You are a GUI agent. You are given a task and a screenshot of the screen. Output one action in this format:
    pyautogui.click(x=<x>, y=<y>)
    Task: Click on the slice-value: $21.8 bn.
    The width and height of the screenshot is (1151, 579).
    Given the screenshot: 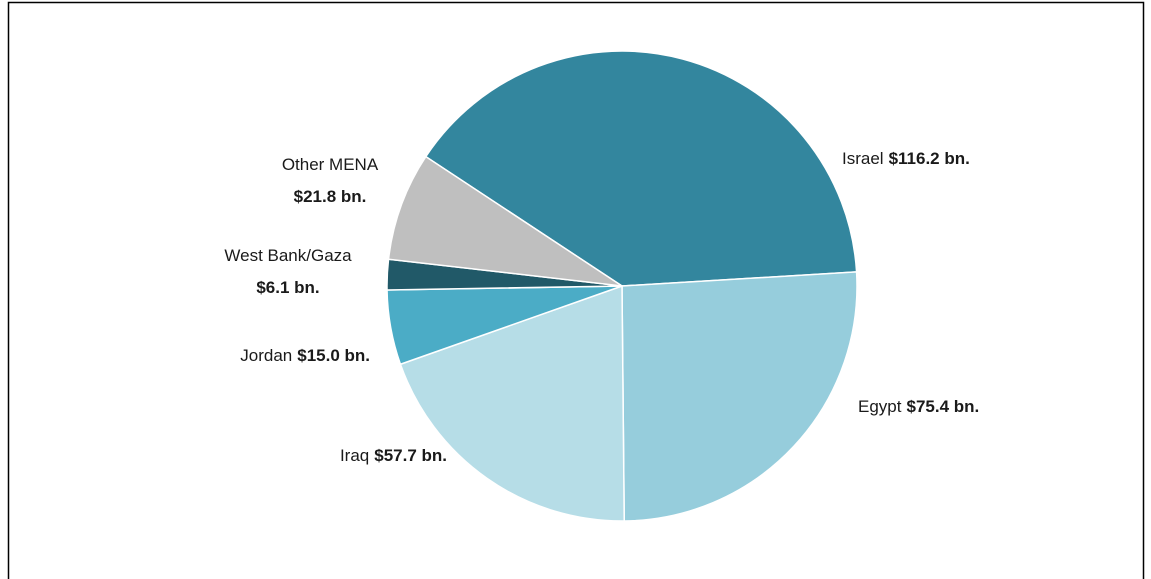 What is the action you would take?
    pyautogui.click(x=330, y=196)
    